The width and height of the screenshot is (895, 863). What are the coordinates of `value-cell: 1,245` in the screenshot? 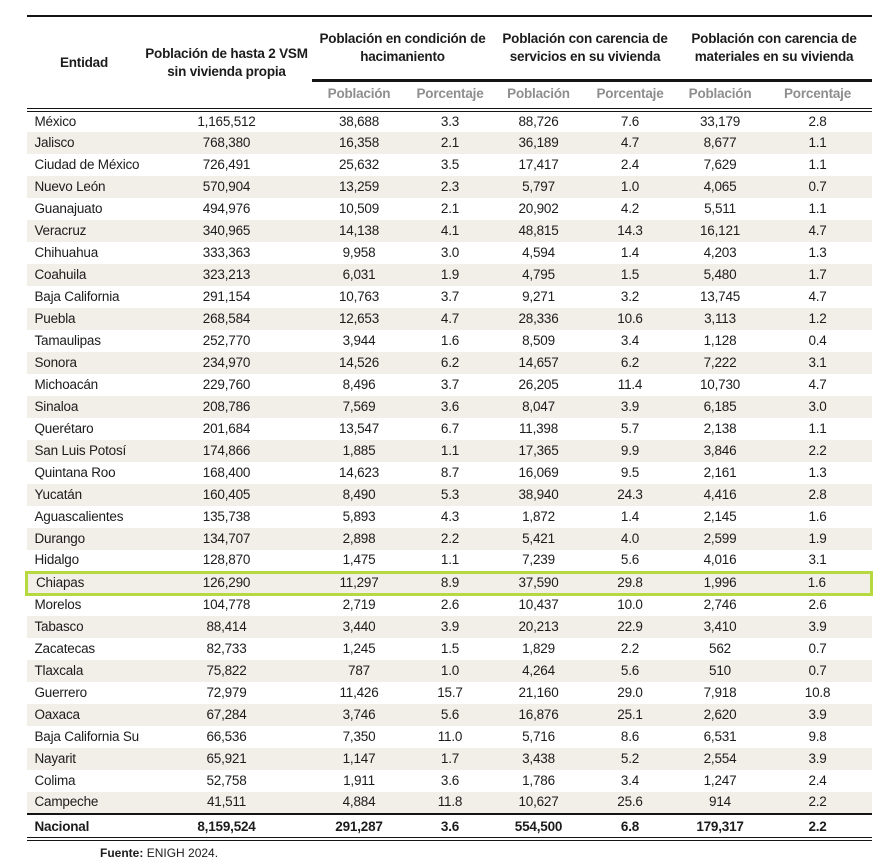 It's located at (359, 648).